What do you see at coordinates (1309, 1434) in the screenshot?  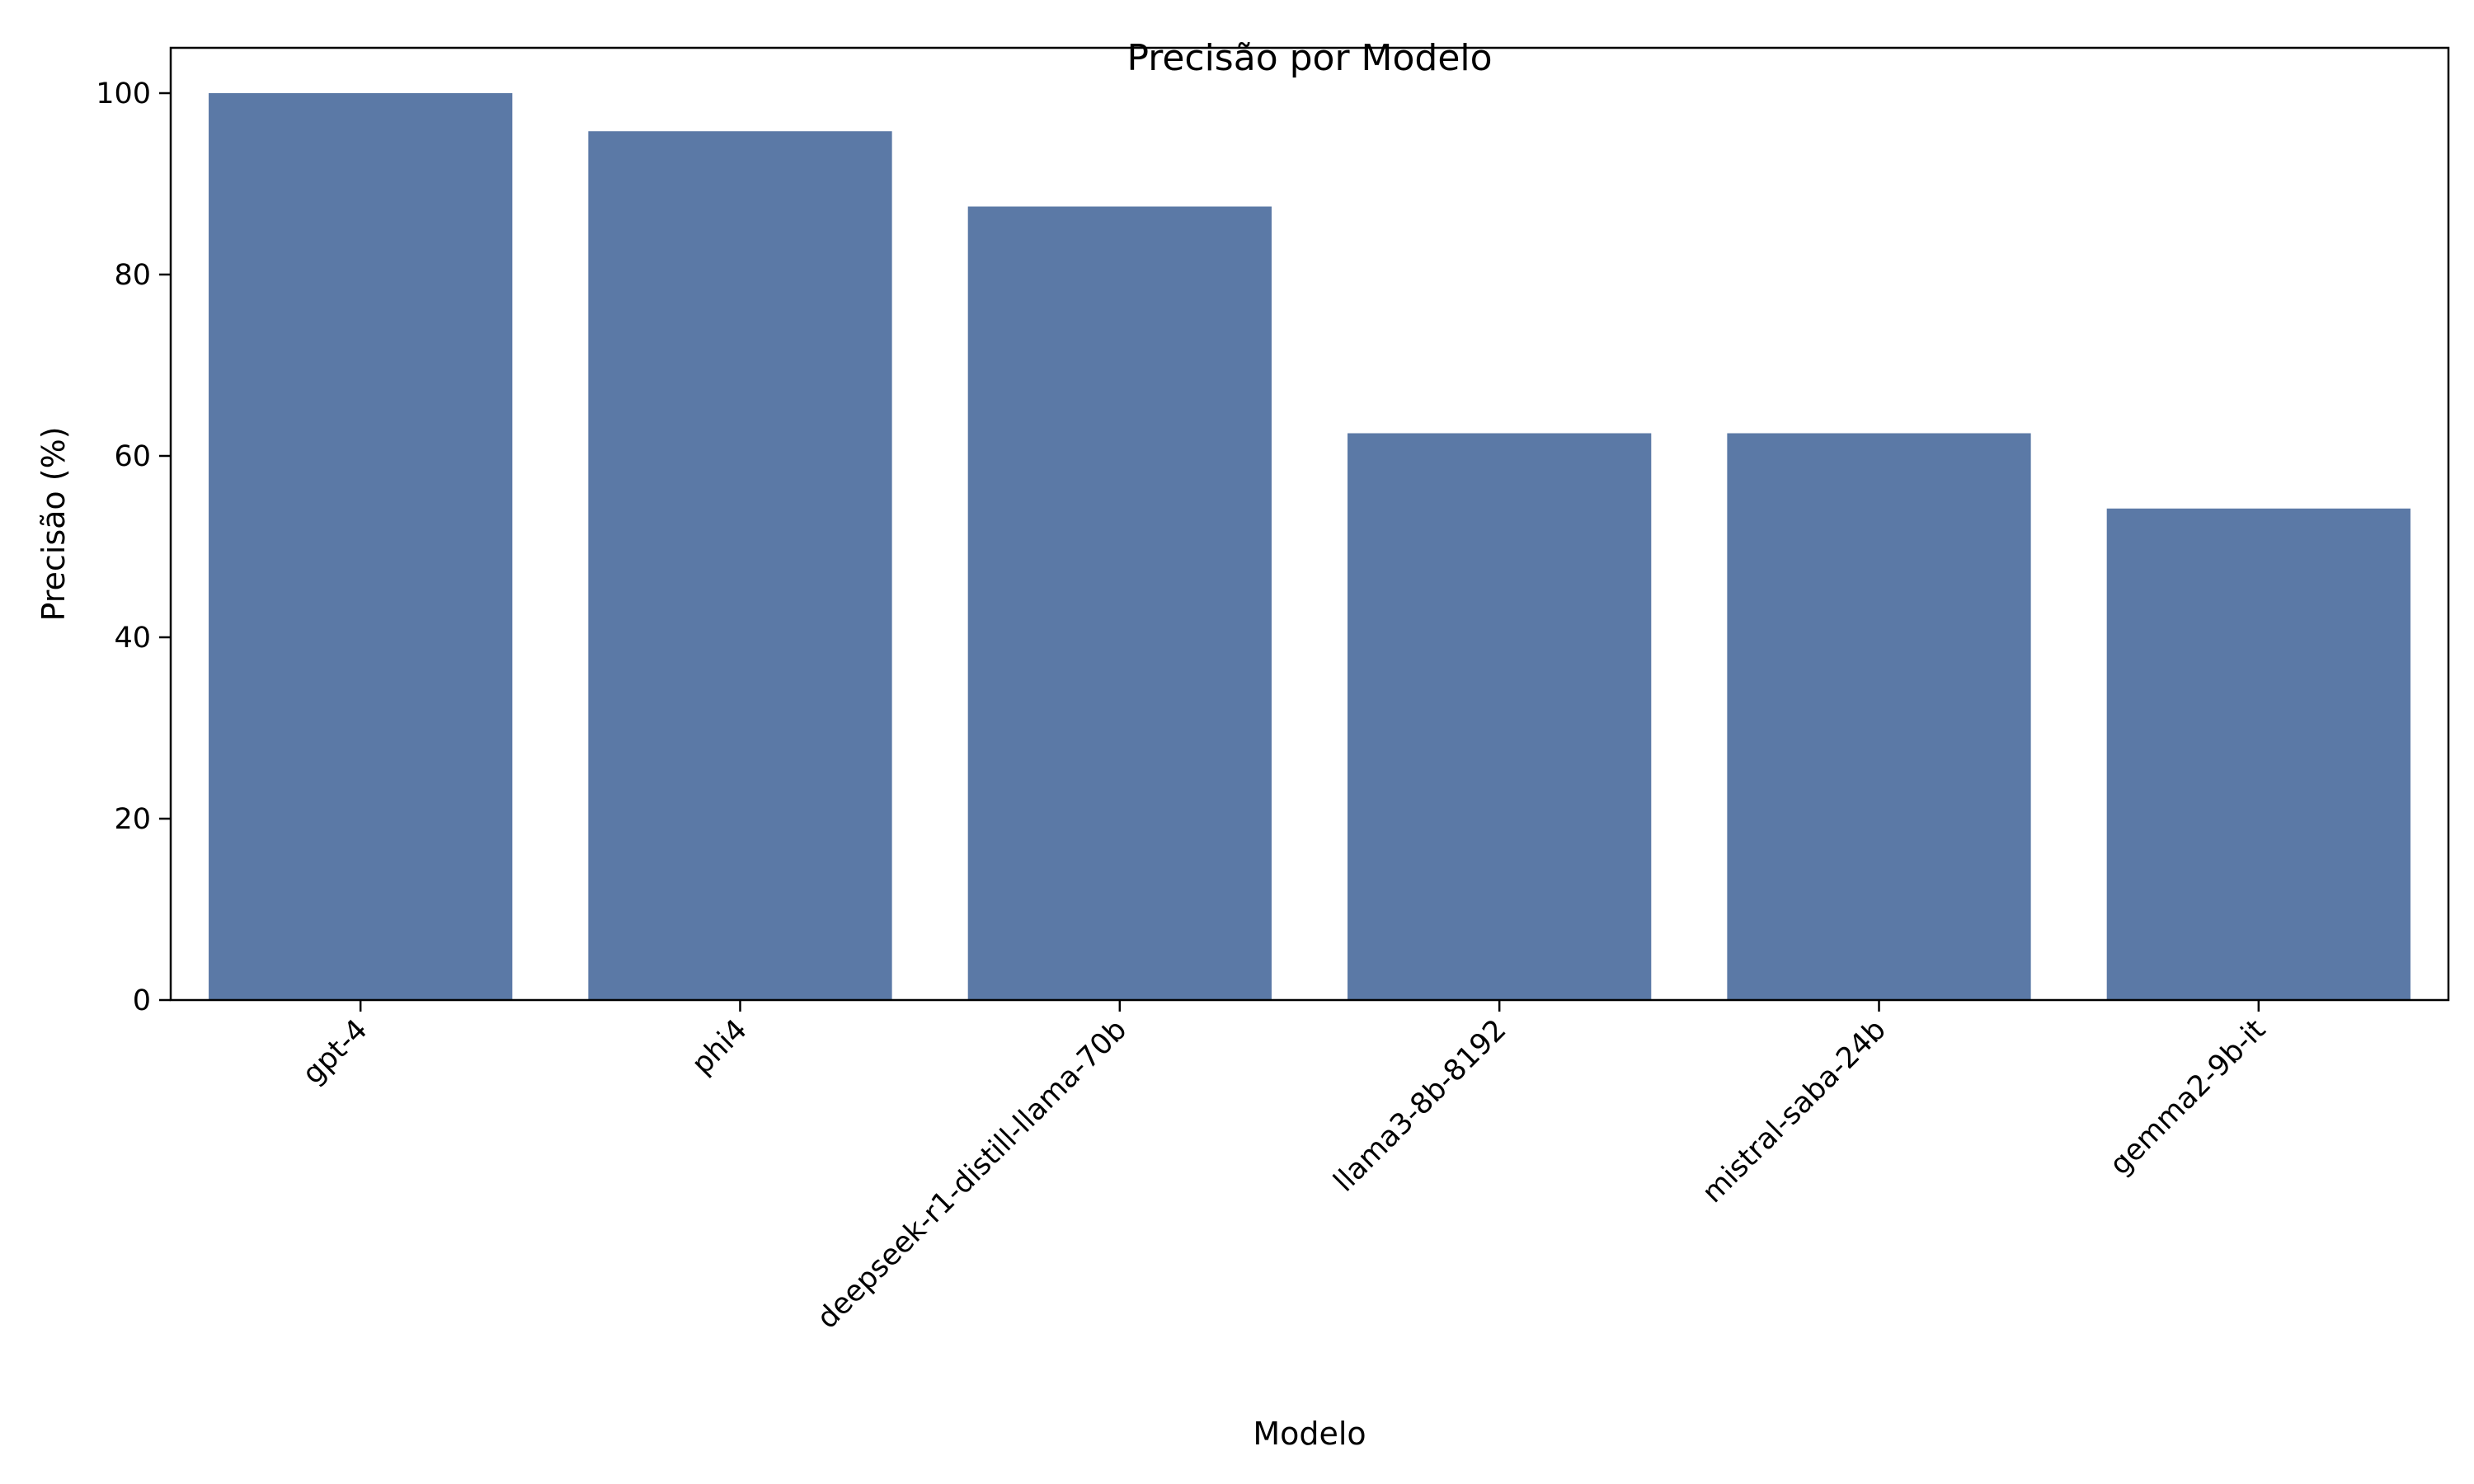 I see `x-axis-label: Modelo` at bounding box center [1309, 1434].